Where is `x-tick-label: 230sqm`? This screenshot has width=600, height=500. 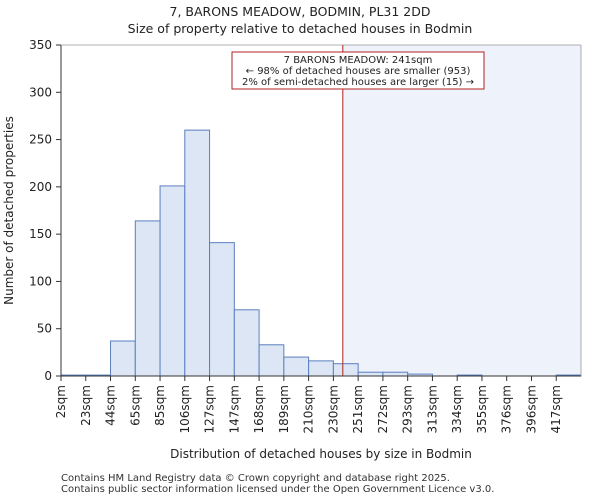
x-tick-label: 230sqm is located at coordinates (333, 409).